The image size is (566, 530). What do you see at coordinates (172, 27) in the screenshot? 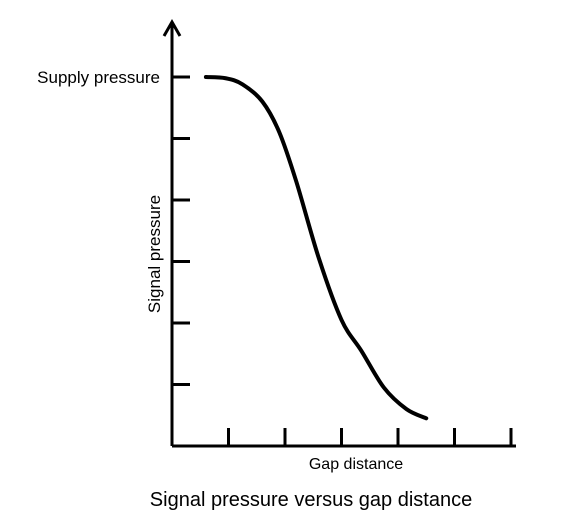
I see `y-axis-arrow-icon` at bounding box center [172, 27].